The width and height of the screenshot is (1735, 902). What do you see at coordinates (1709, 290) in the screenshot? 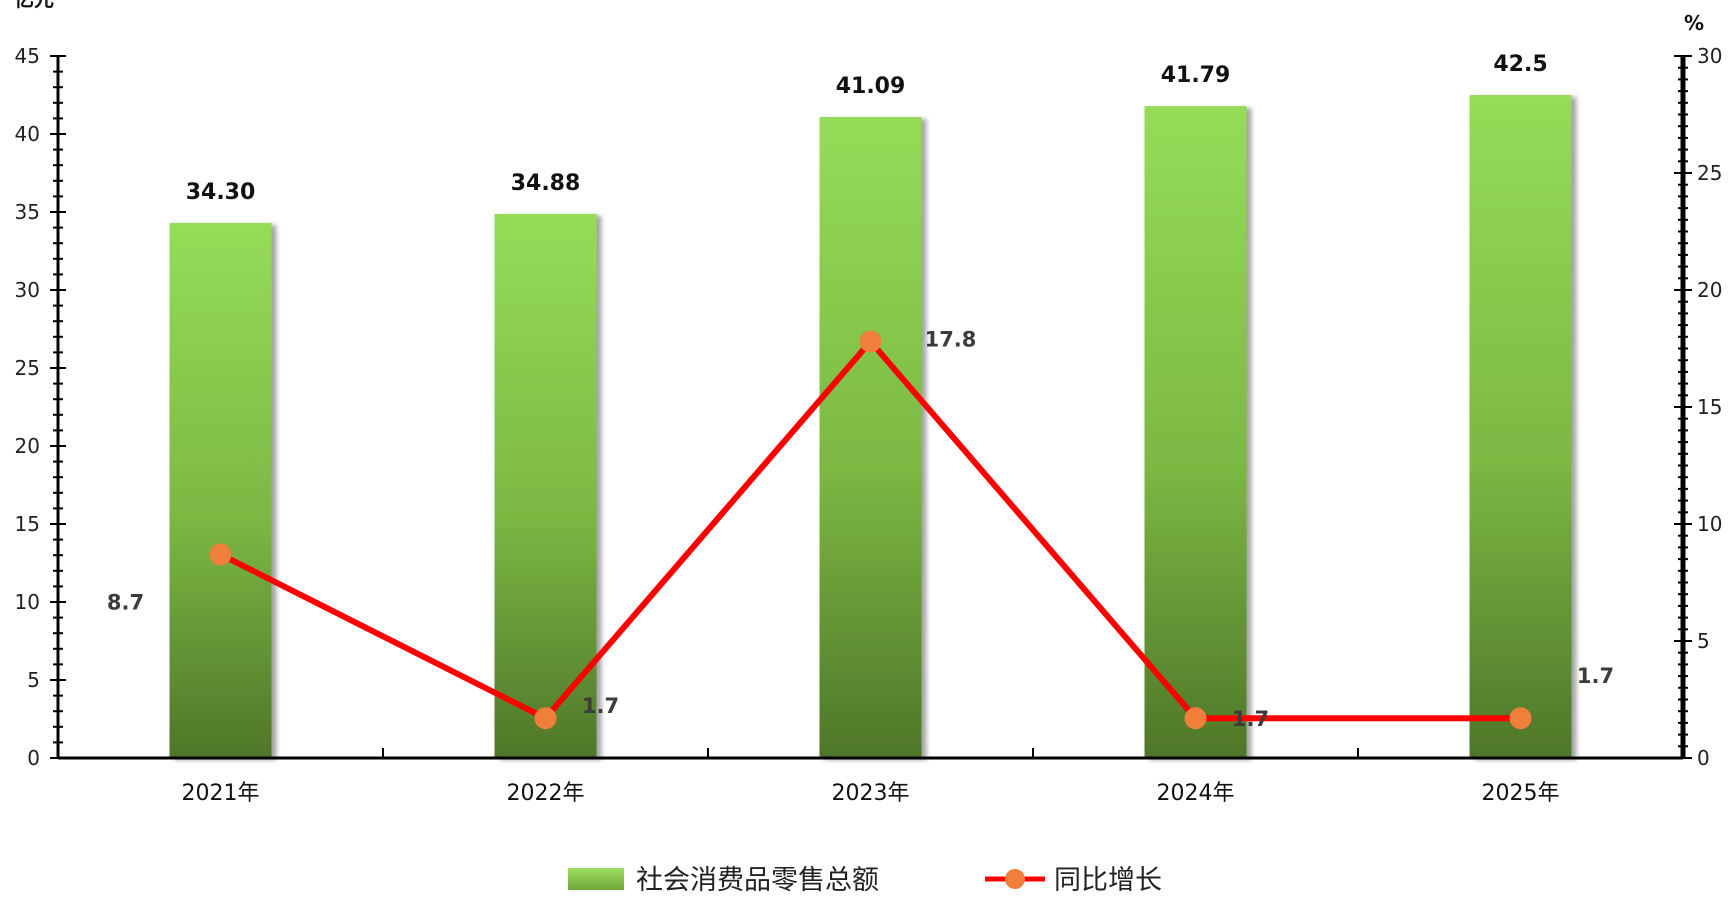
I see `right-tick-label: 20` at bounding box center [1709, 290].